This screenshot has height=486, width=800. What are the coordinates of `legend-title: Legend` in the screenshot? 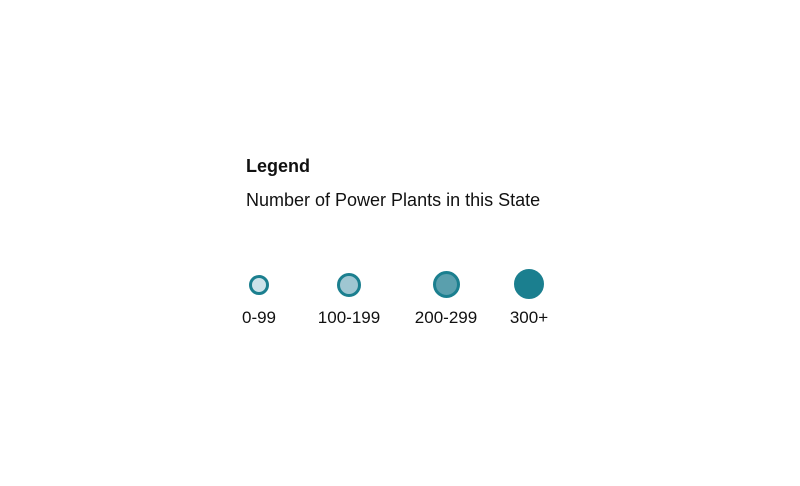 It's located at (278, 166).